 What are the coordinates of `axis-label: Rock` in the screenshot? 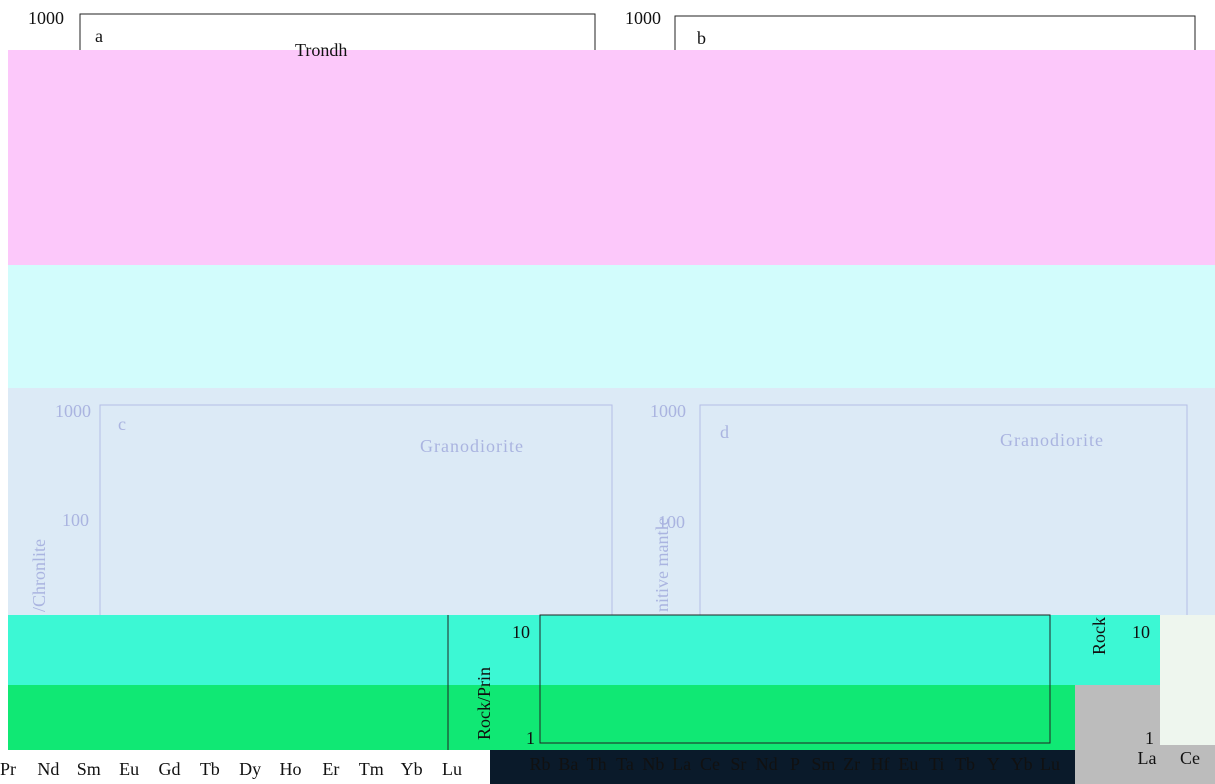 It's located at (1099, 636).